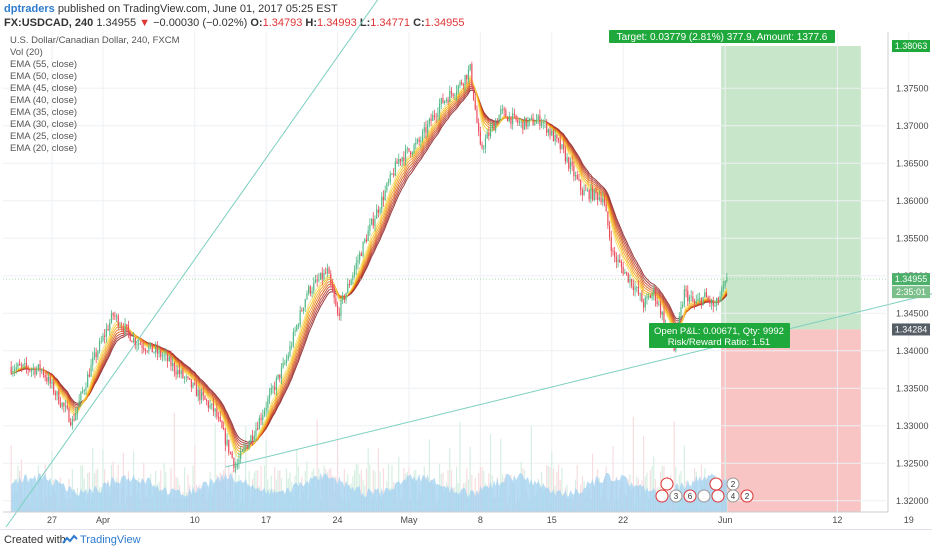 The image size is (932, 551). What do you see at coordinates (110, 540) in the screenshot?
I see `tradingview-link: TradingView` at bounding box center [110, 540].